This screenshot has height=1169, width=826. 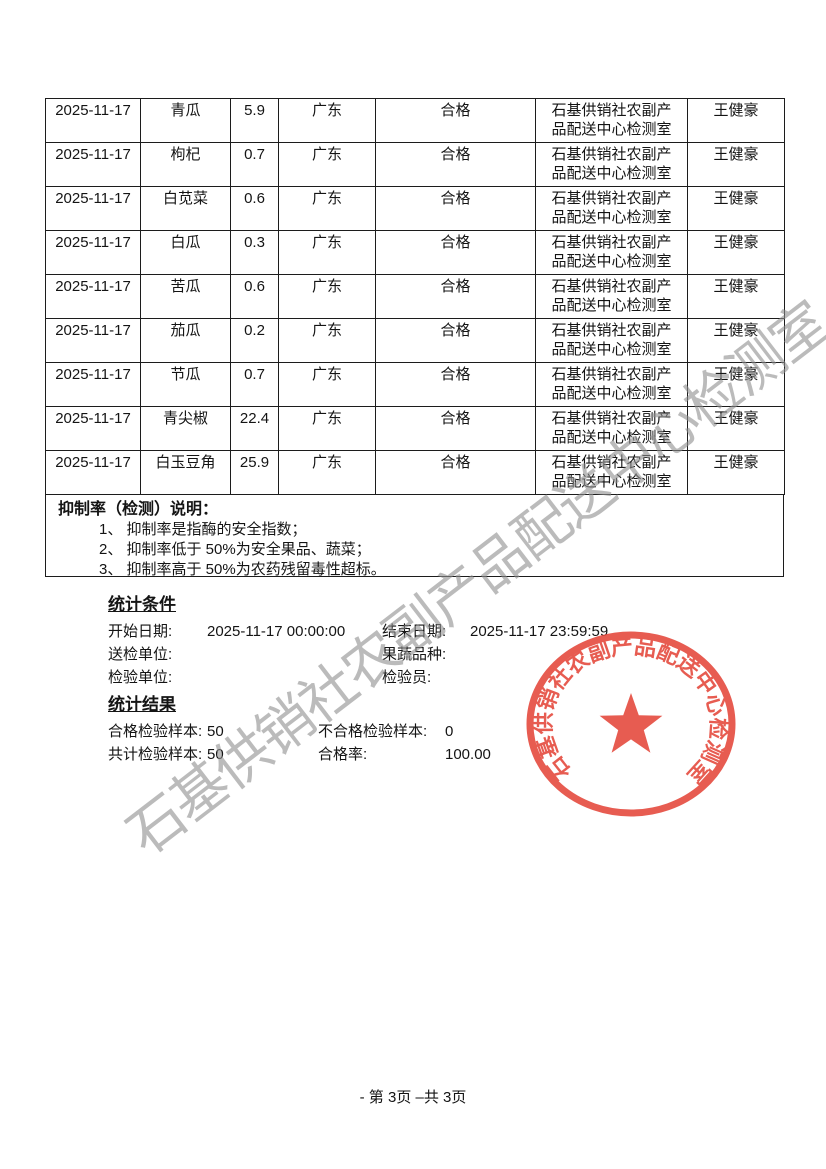 What do you see at coordinates (539, 677) in the screenshot?
I see `inspector-value` at bounding box center [539, 677].